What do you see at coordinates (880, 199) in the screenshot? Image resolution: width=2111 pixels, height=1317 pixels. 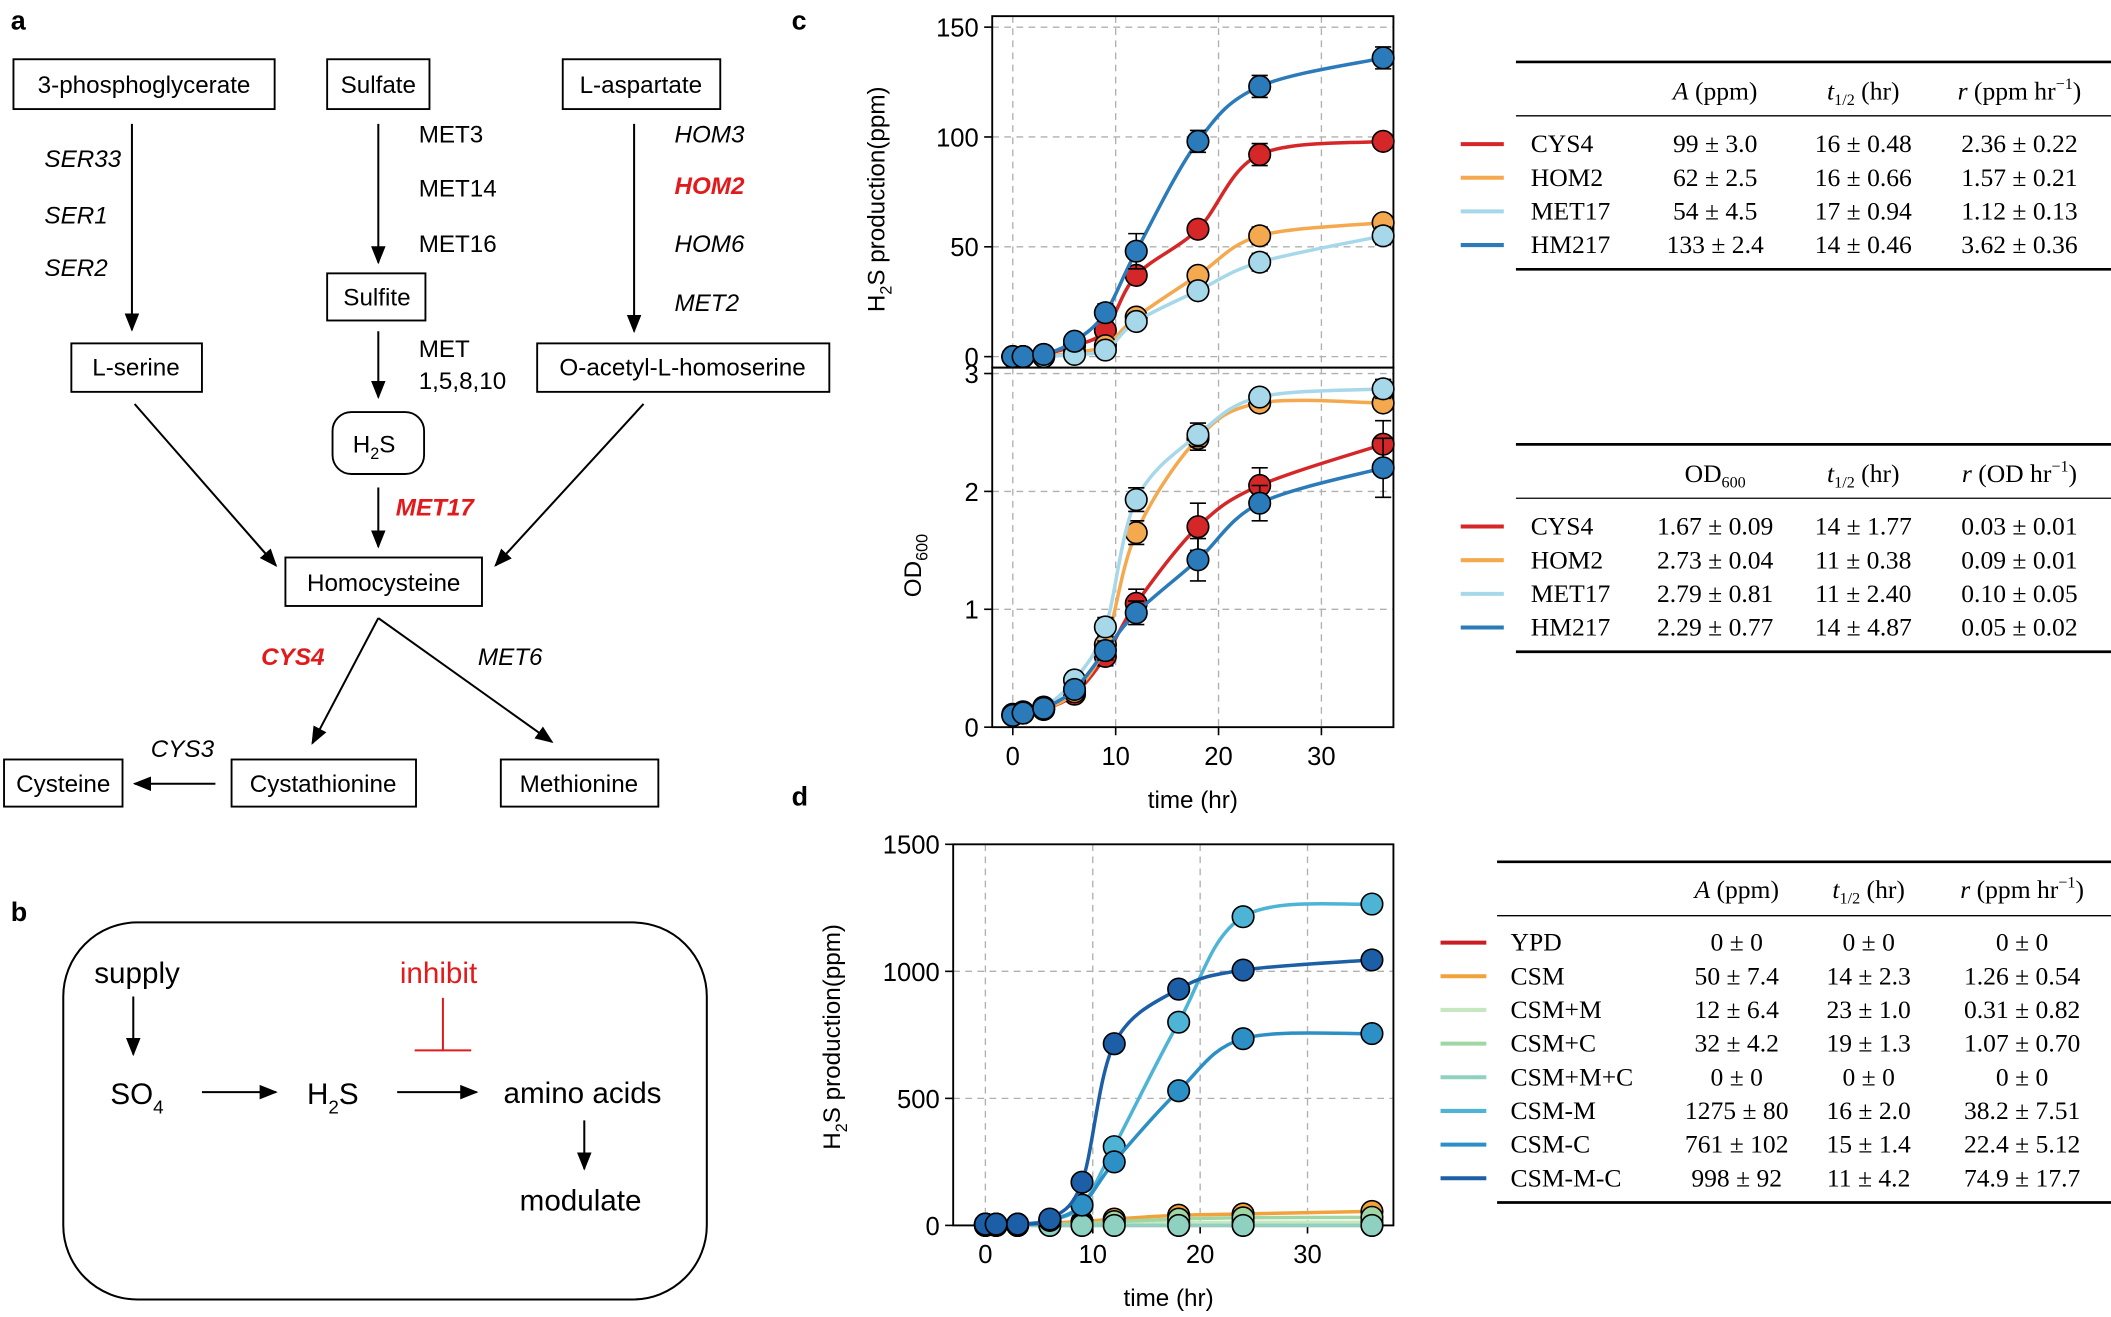 I see `chart-c-top-ylabel: H2S production(ppm)` at bounding box center [880, 199].